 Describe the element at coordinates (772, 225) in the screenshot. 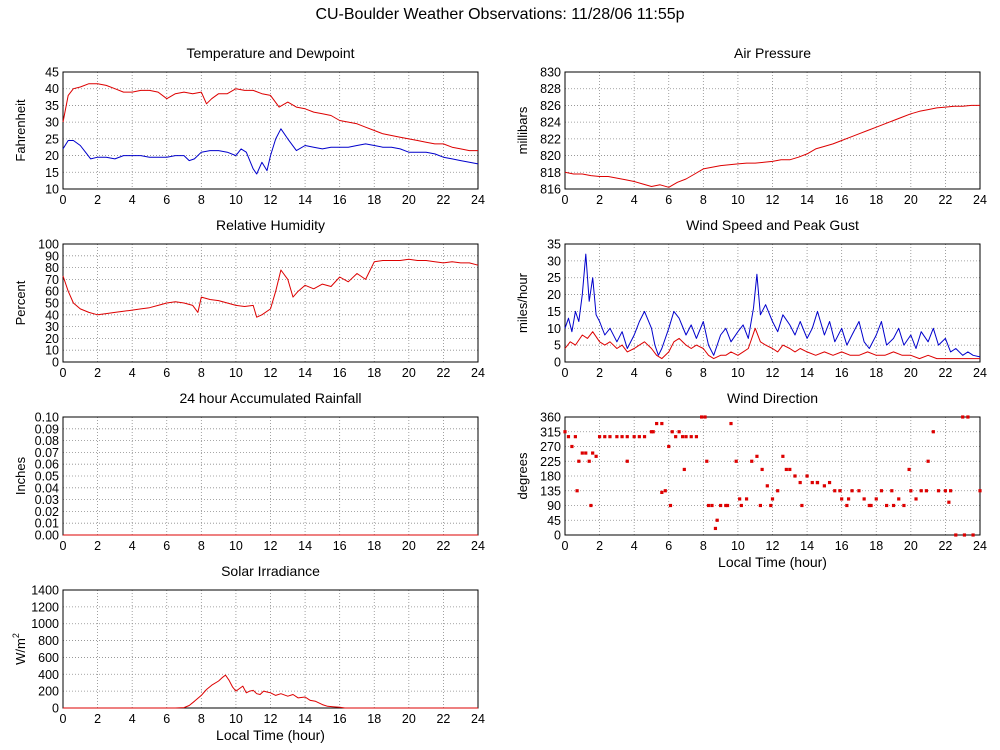

I see `chart-title: Wind Speed and Peak Gust` at that location.